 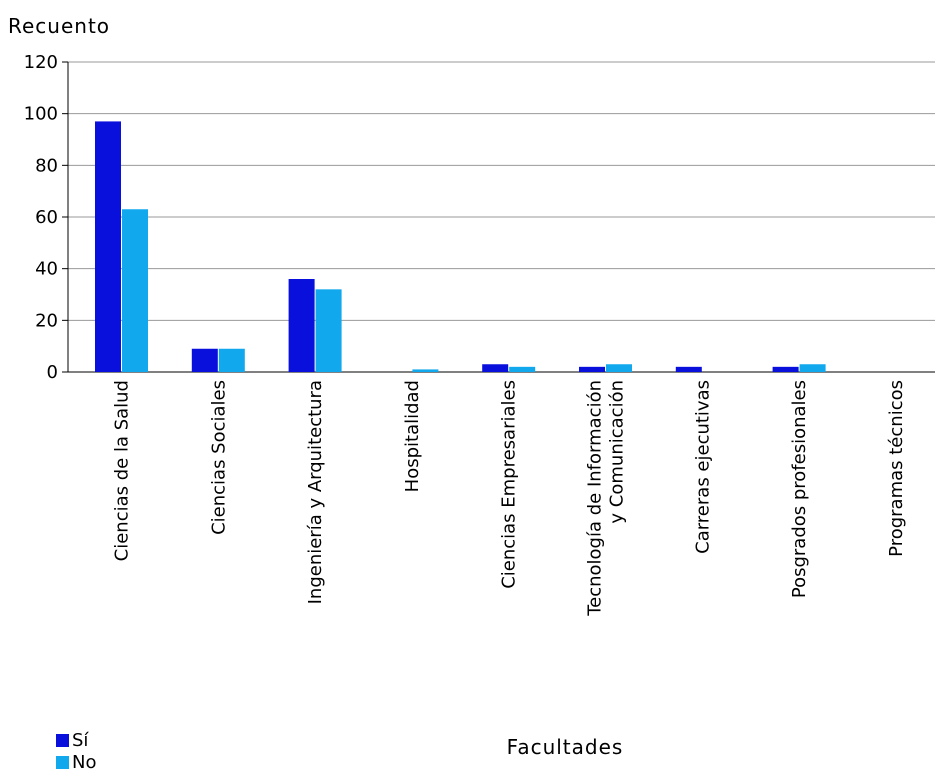 What do you see at coordinates (41, 114) in the screenshot?
I see `y-tick-label: 100` at bounding box center [41, 114].